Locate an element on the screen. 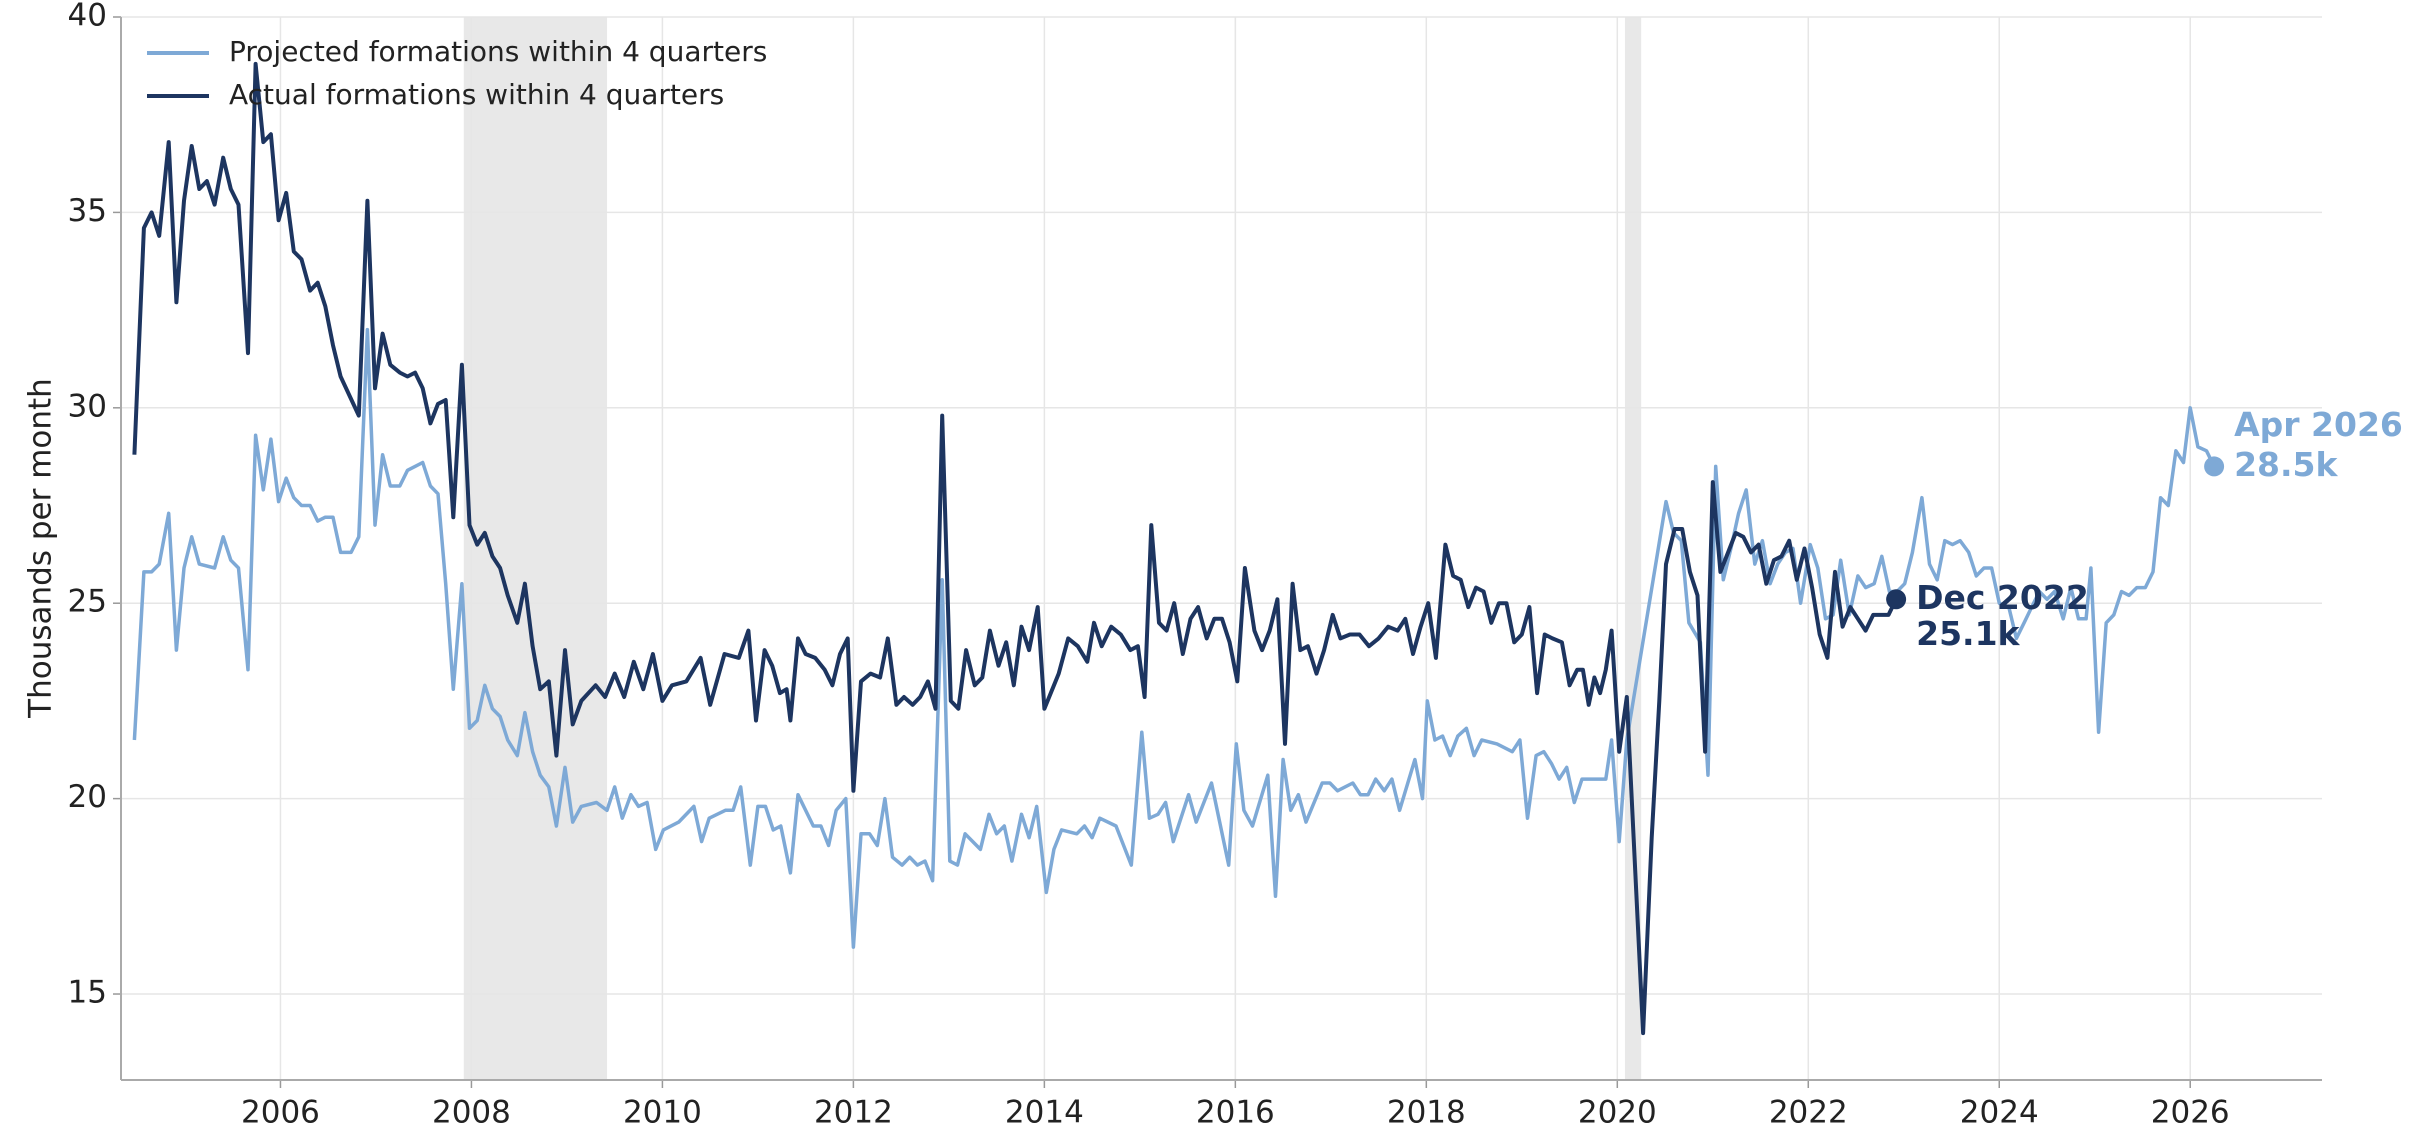 Image resolution: width=2430 pixels, height=1131 pixels. x-tick-label: 2022 is located at coordinates (1808, 1113).